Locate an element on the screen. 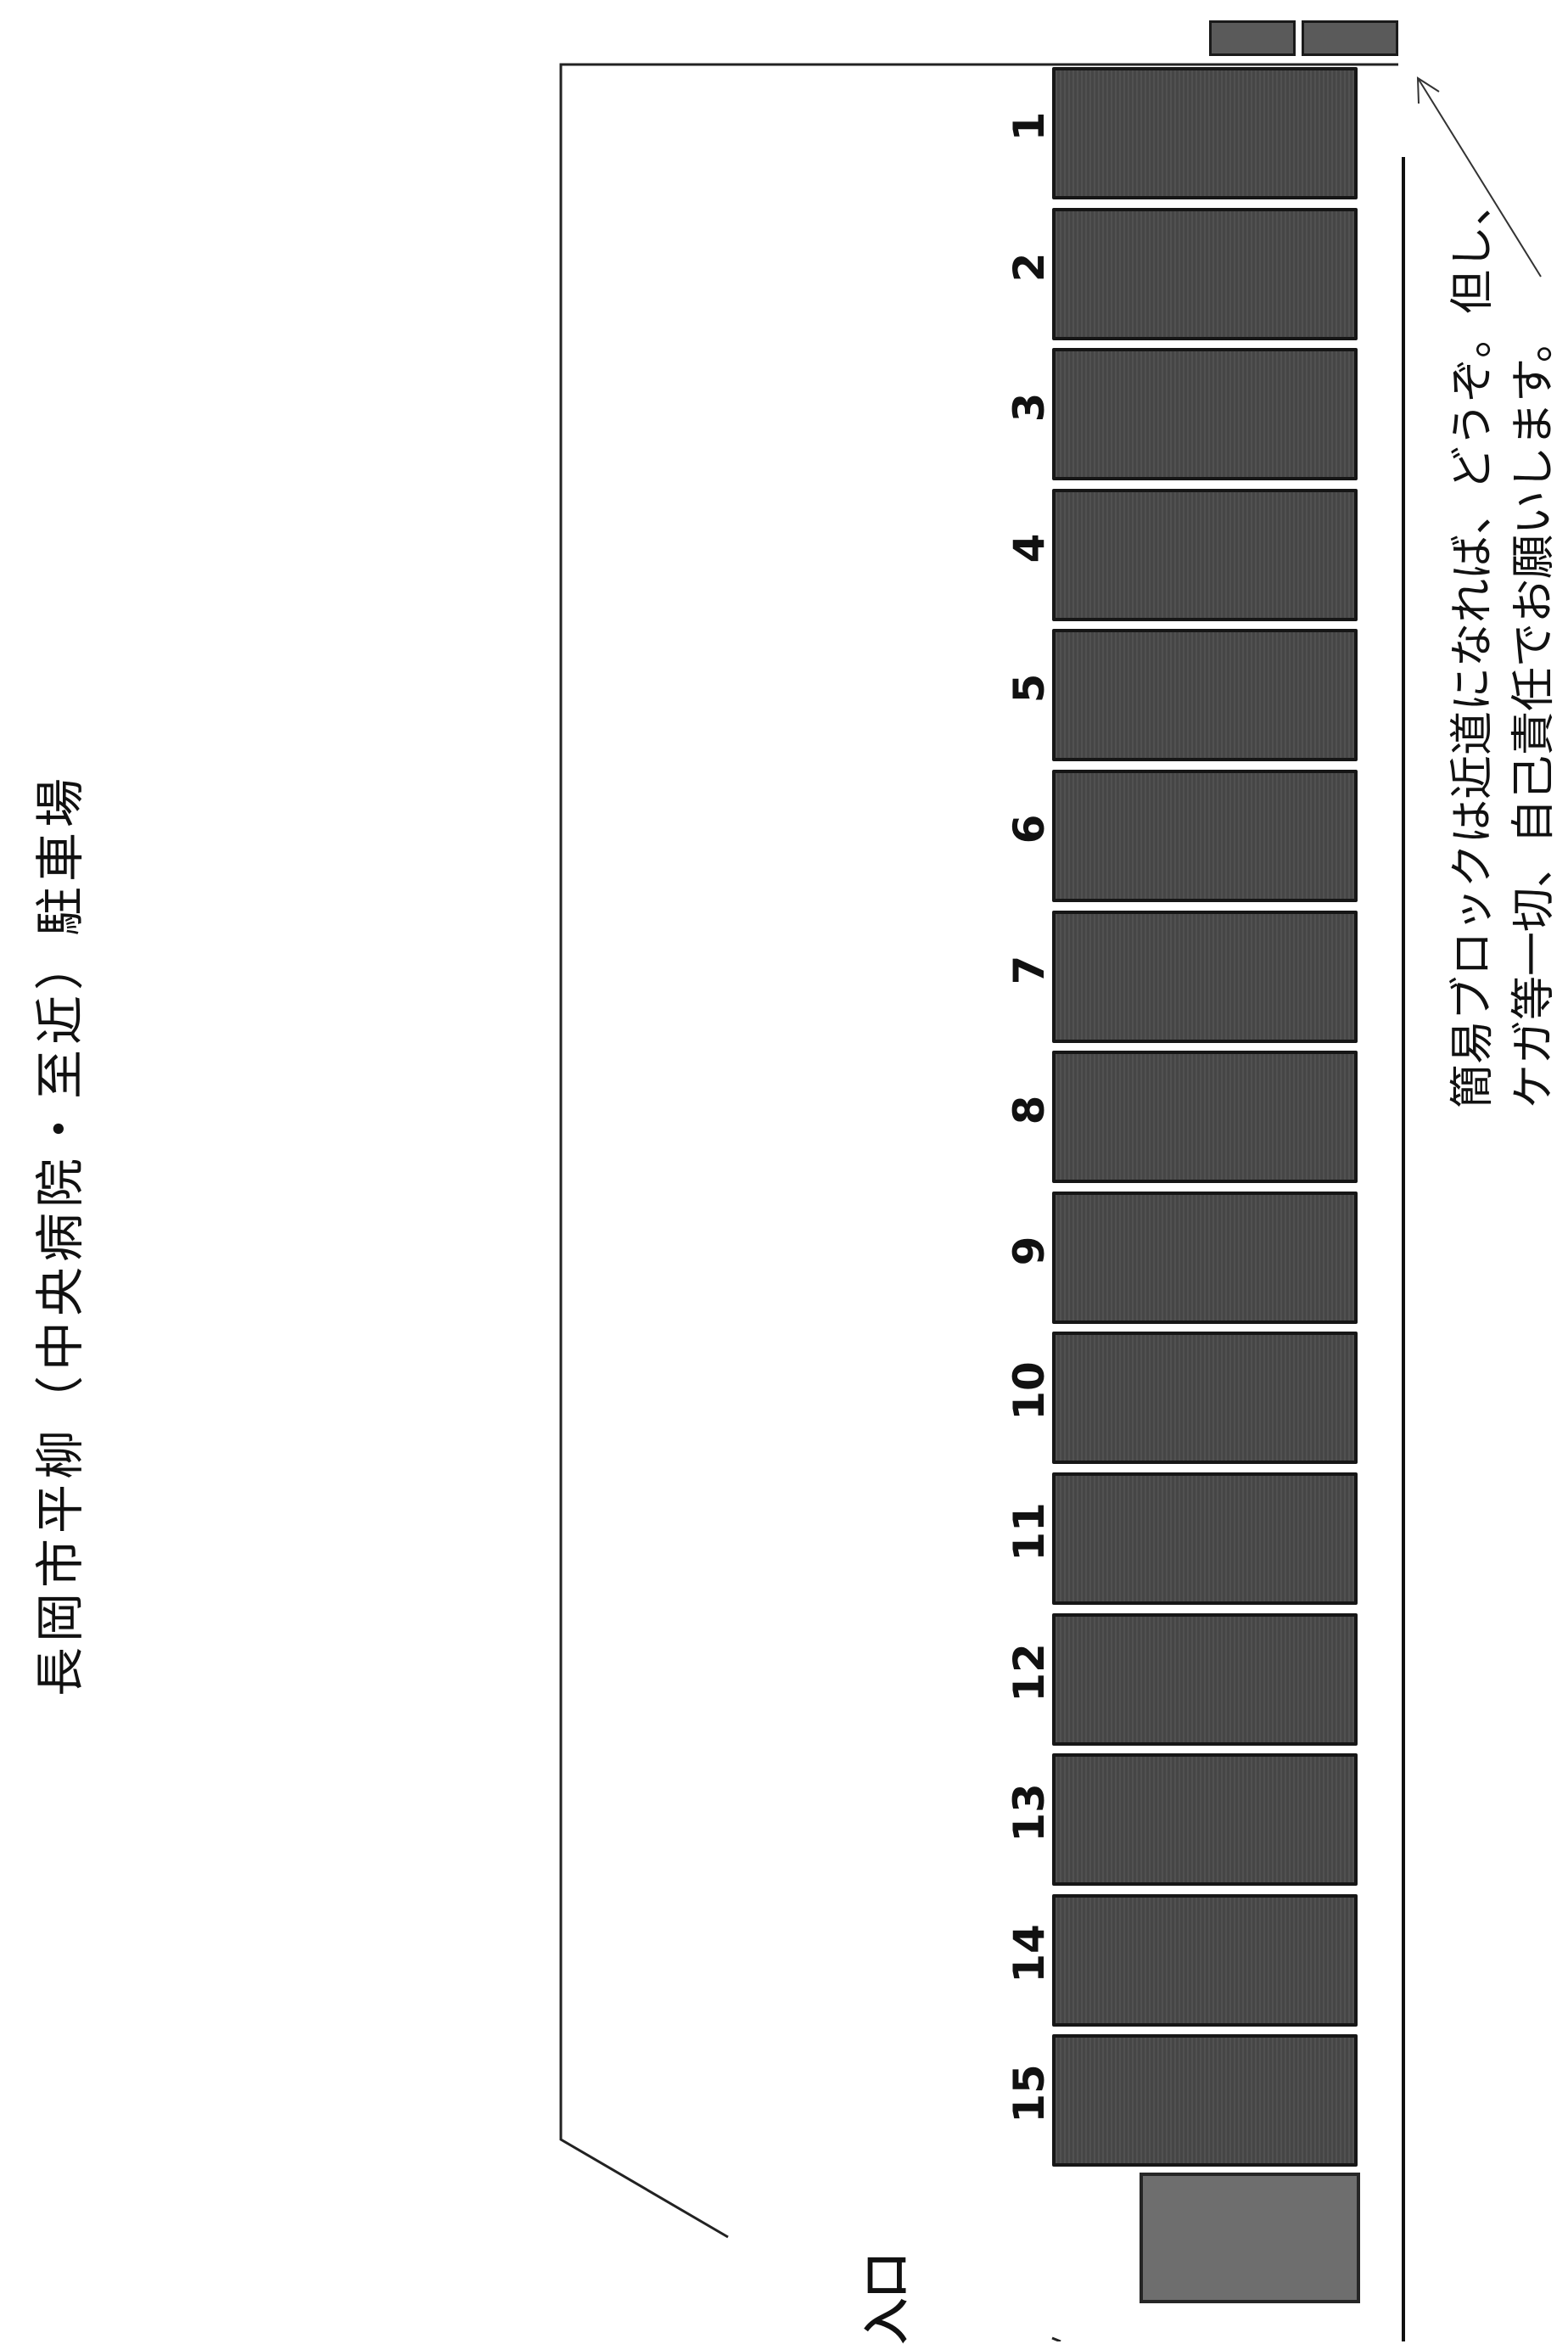 The image size is (1568, 2344). arrow-head-icon is located at coordinates (1428, 90).